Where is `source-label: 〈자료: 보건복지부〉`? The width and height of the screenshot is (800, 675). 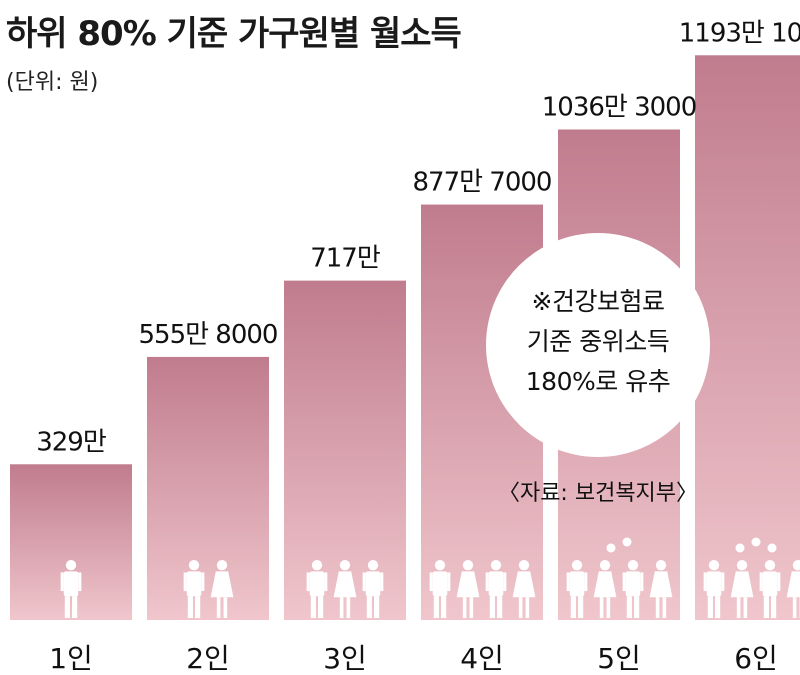
source-label: 〈자료: 보건복지부〉 is located at coordinates (598, 493).